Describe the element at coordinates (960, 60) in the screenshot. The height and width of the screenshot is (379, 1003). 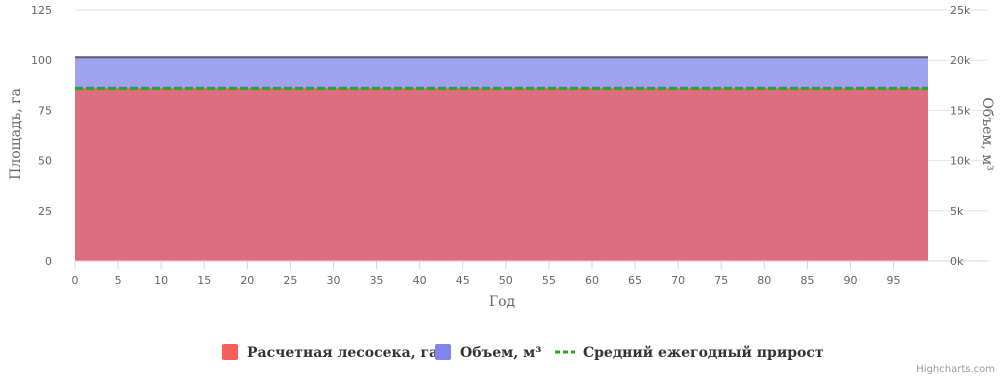
I see `y-right-tick-label: 20k` at that location.